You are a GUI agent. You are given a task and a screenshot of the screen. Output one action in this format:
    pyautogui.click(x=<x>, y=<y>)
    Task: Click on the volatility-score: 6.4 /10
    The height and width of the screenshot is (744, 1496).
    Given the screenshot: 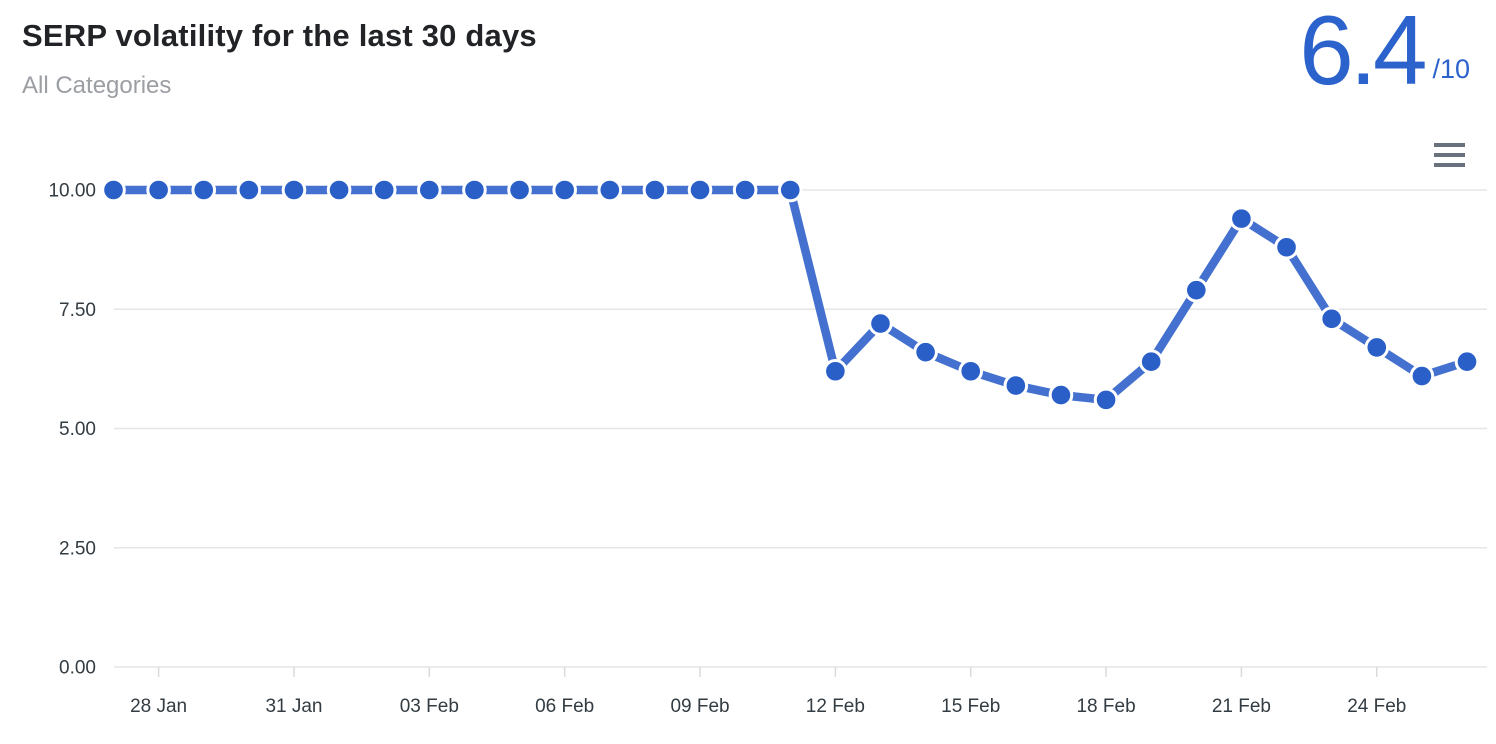 What is the action you would take?
    pyautogui.click(x=1384, y=52)
    